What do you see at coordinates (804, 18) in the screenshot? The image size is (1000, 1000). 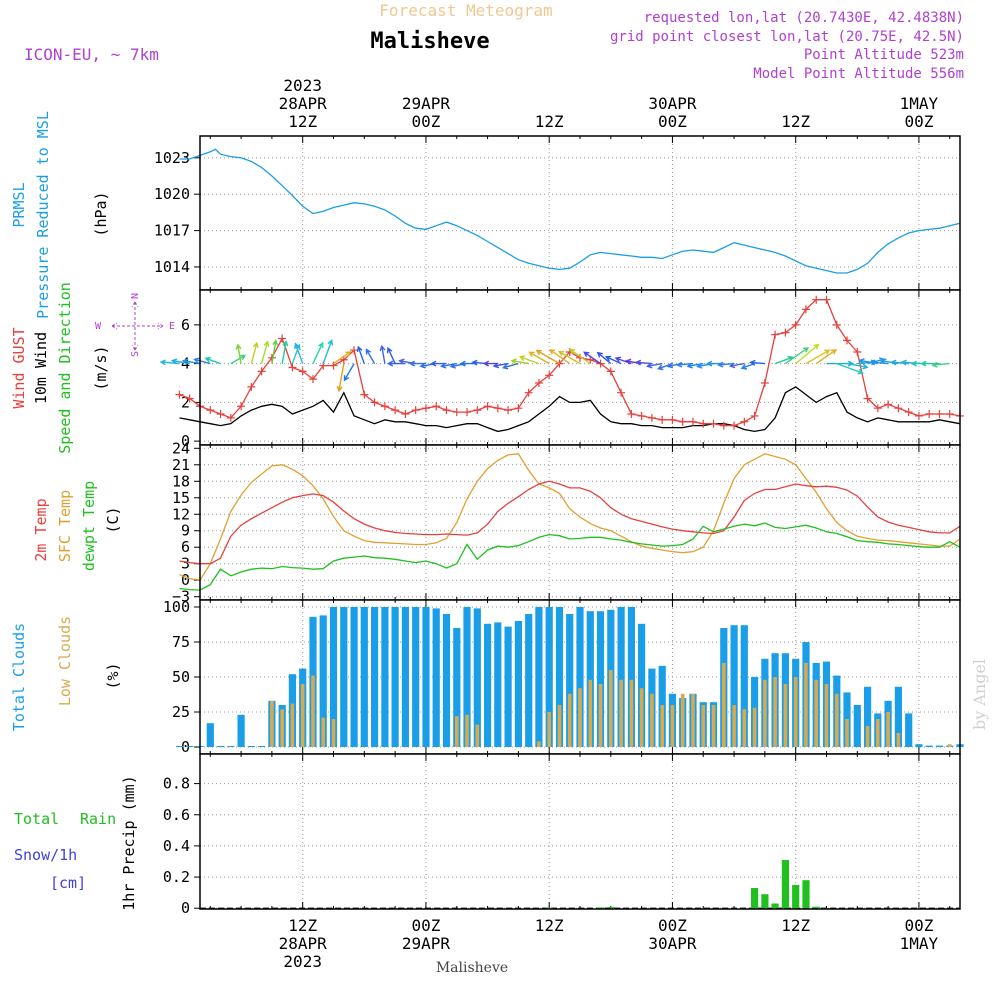 I see `info-line-requested: requested lon,lat (20.7430E, 42.4838N)` at bounding box center [804, 18].